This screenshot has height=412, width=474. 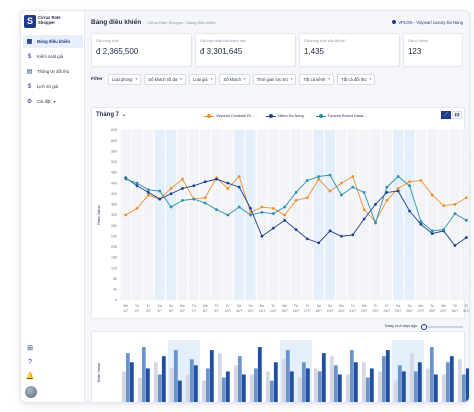 What do you see at coordinates (466, 311) in the screenshot?
I see `x-tick-label: 31/7` at bounding box center [466, 311].